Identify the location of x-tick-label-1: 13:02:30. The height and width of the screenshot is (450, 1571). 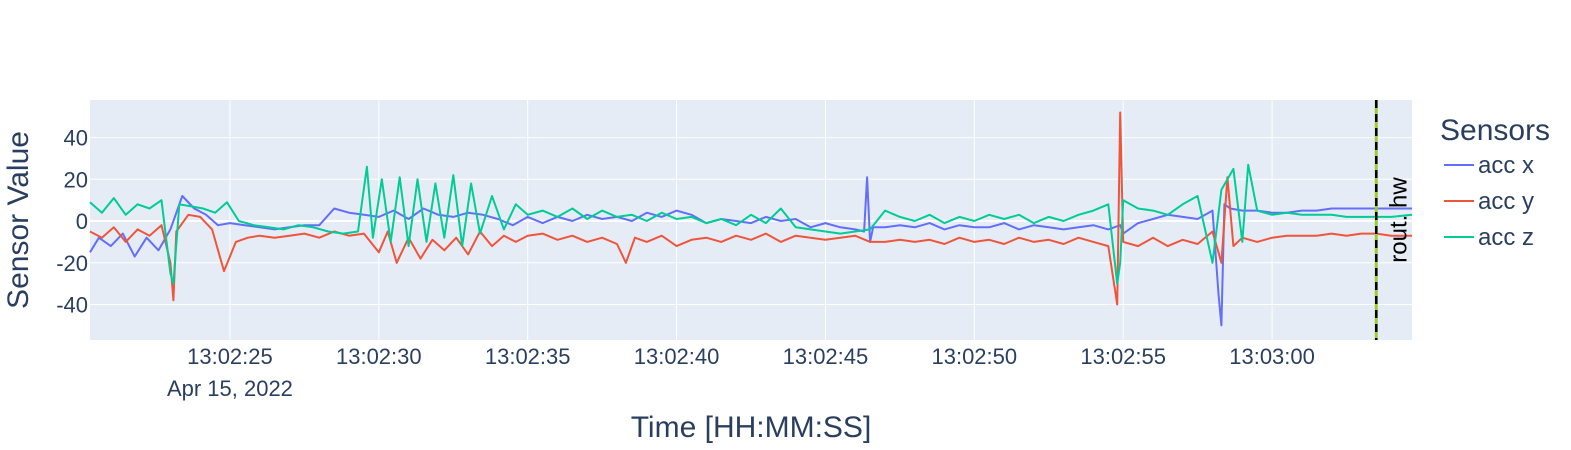
(379, 356).